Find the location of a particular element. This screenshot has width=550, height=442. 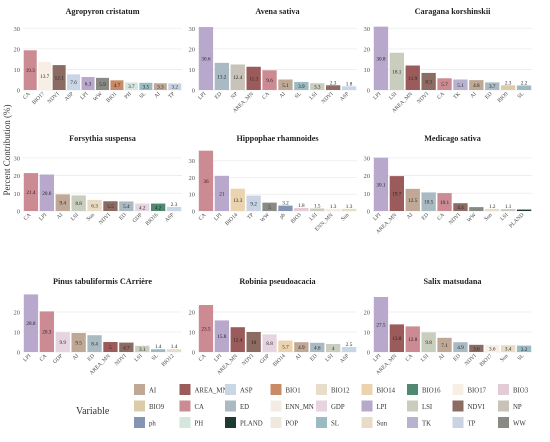

data-label: 30.8 is located at coordinates (380, 59).